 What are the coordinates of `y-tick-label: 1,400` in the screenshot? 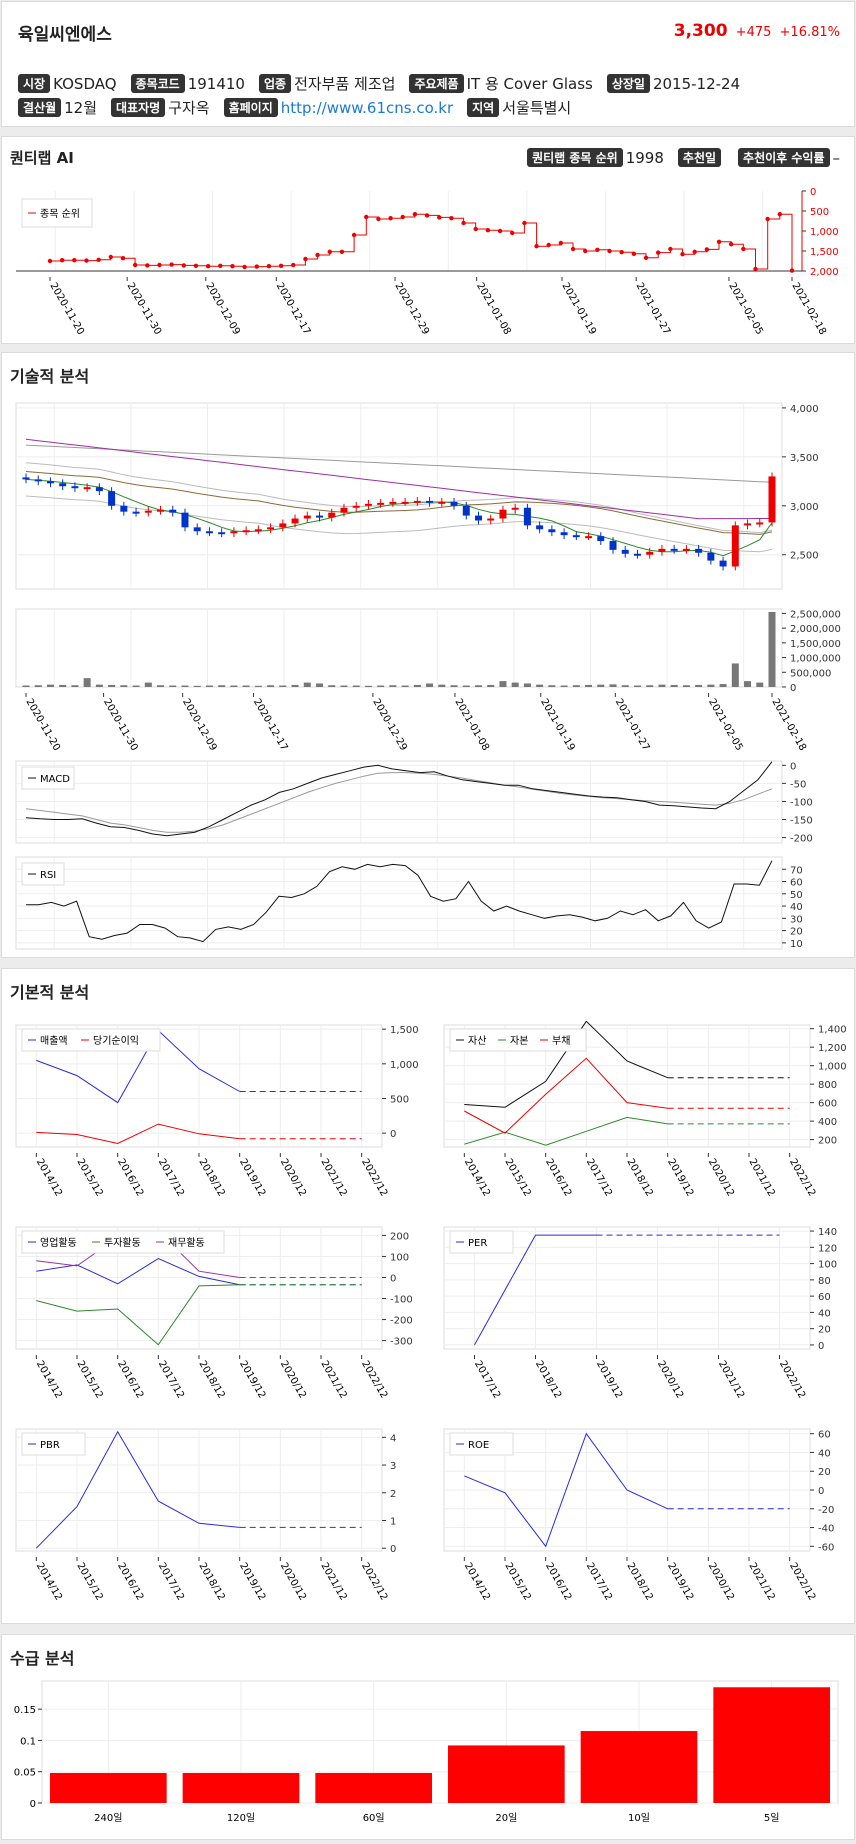 It's located at (832, 1030).